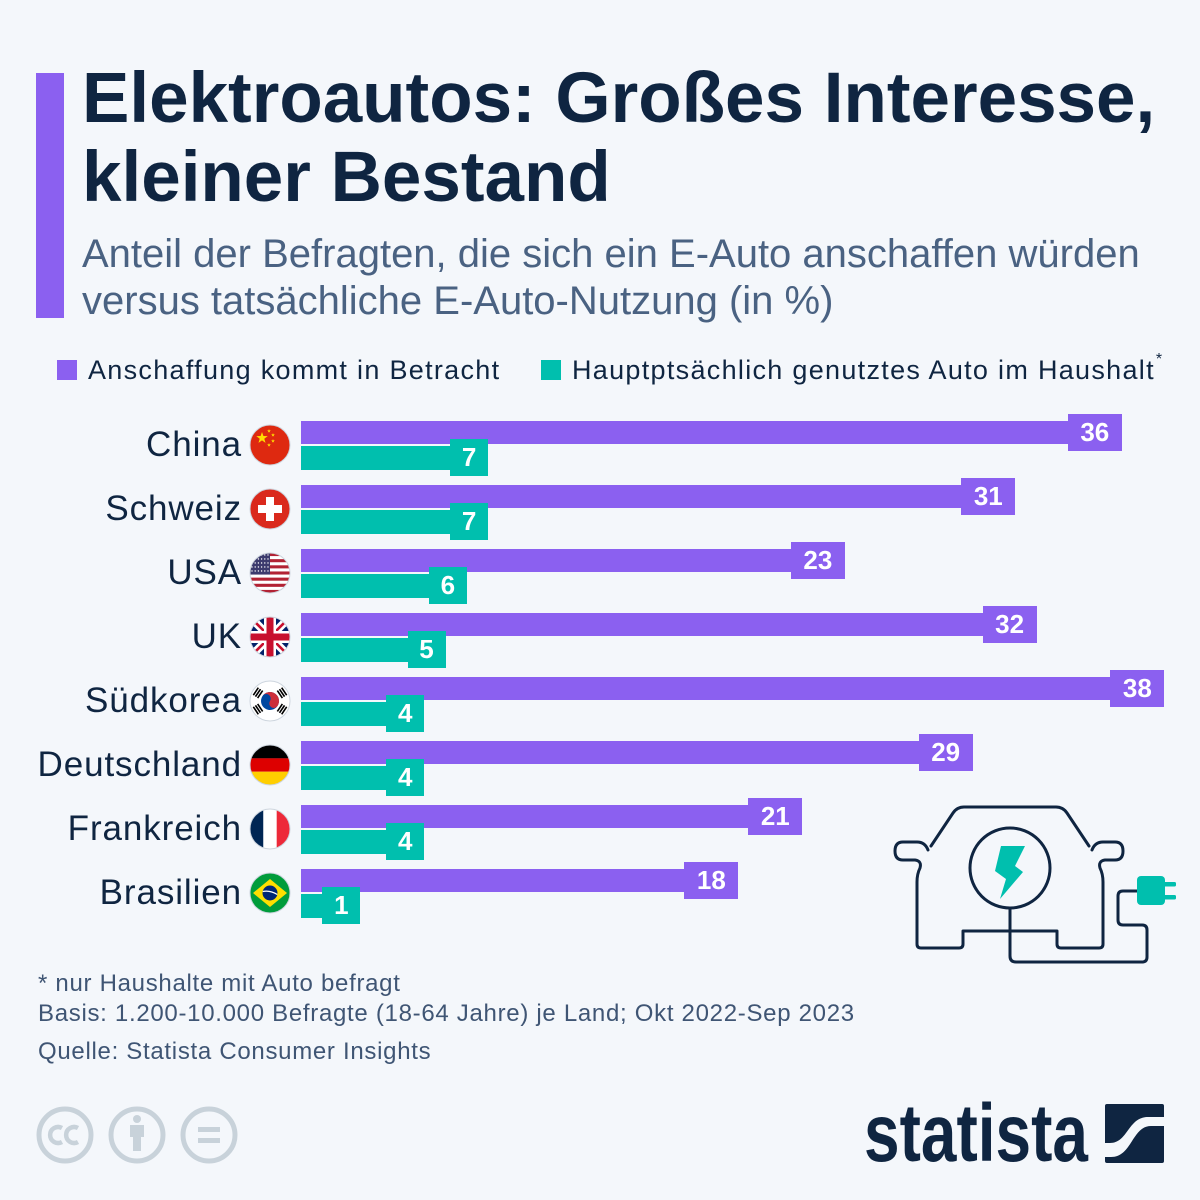 This screenshot has height=1200, width=1200. I want to click on data-label: 38, so click(1137, 688).